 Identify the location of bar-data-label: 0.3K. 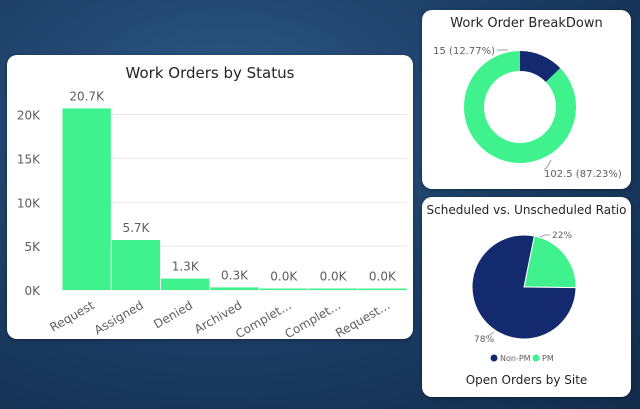
(235, 275).